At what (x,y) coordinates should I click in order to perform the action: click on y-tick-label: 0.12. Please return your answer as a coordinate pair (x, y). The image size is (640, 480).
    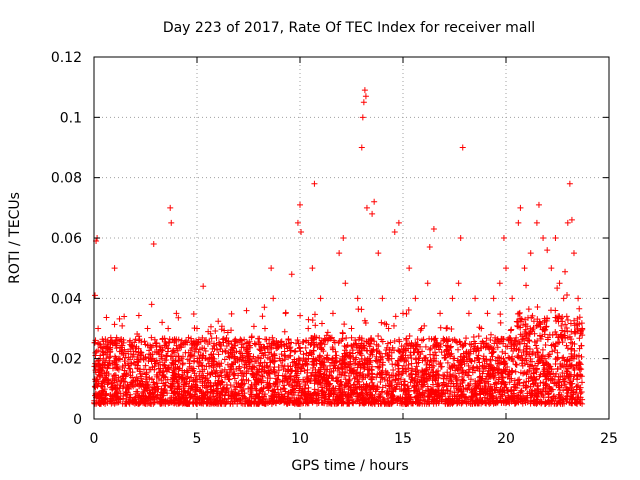
    Looking at the image, I should click on (66, 58).